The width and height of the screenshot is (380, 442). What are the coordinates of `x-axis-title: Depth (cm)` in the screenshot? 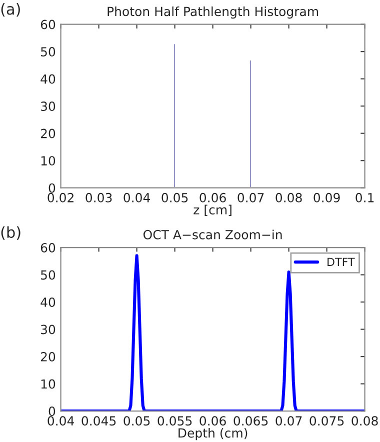 It's located at (213, 434).